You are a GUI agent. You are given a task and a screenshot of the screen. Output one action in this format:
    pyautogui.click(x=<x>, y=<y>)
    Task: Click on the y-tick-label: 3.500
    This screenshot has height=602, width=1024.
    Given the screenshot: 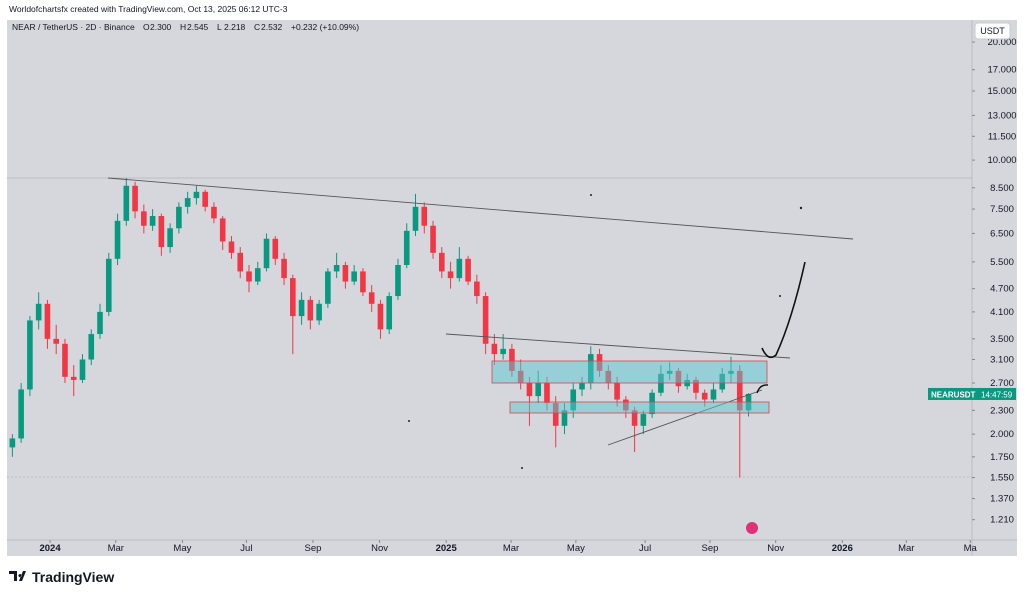 What is the action you would take?
    pyautogui.click(x=1002, y=339)
    